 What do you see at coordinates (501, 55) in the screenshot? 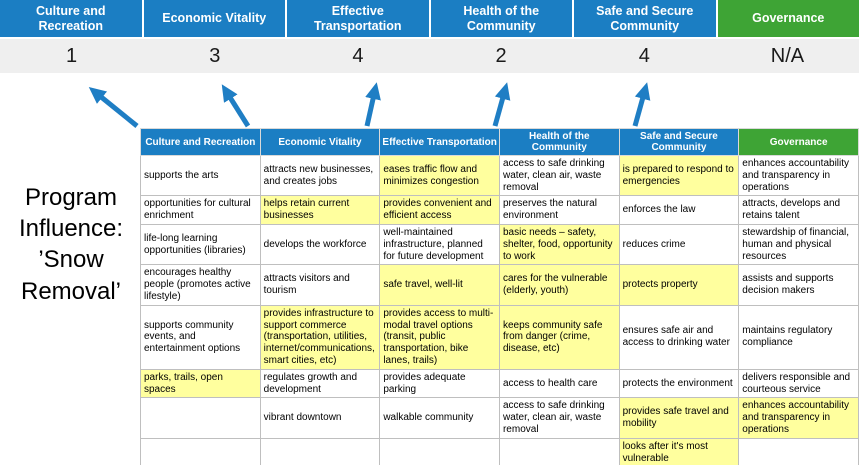
I see `score-health-of-community: 2` at bounding box center [501, 55].